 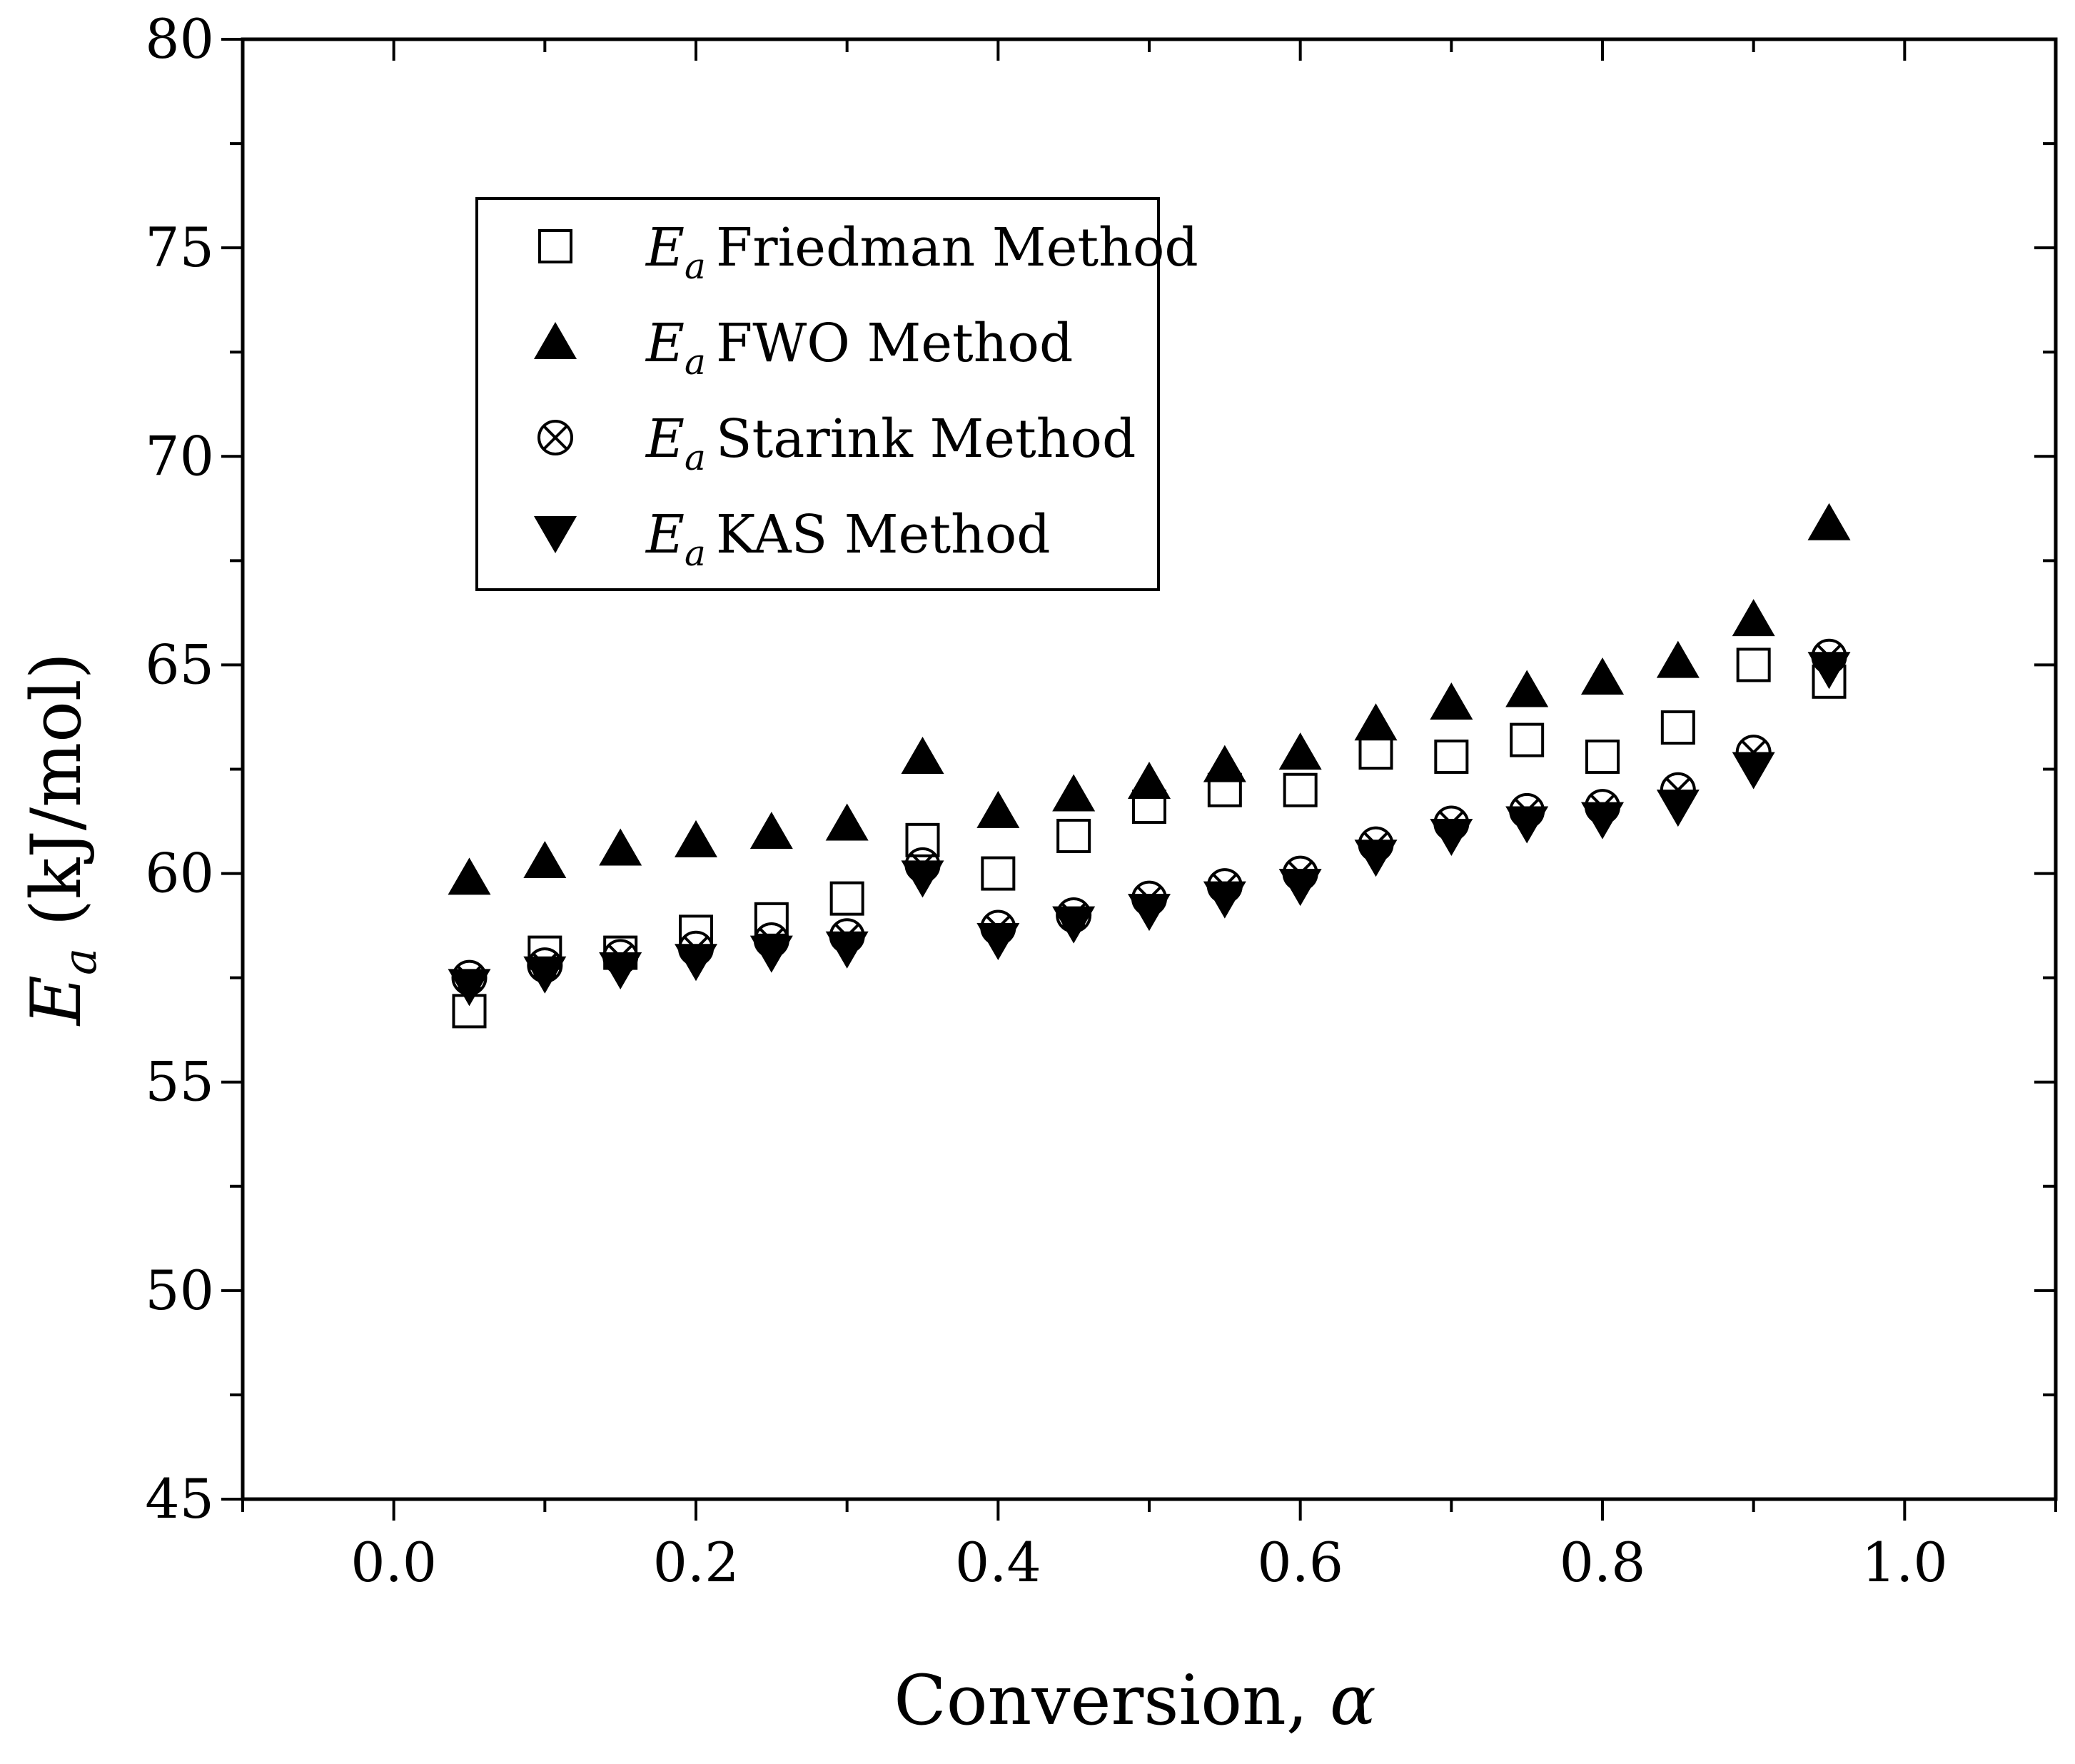 I want to click on x-tick-label: 0.0, so click(x=394, y=1562).